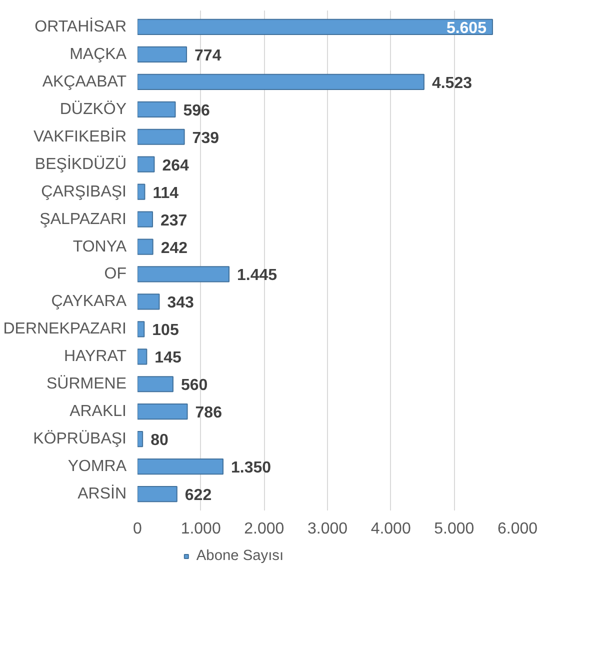  Describe the element at coordinates (257, 275) in the screenshot. I see `data-label: 1.445` at that location.